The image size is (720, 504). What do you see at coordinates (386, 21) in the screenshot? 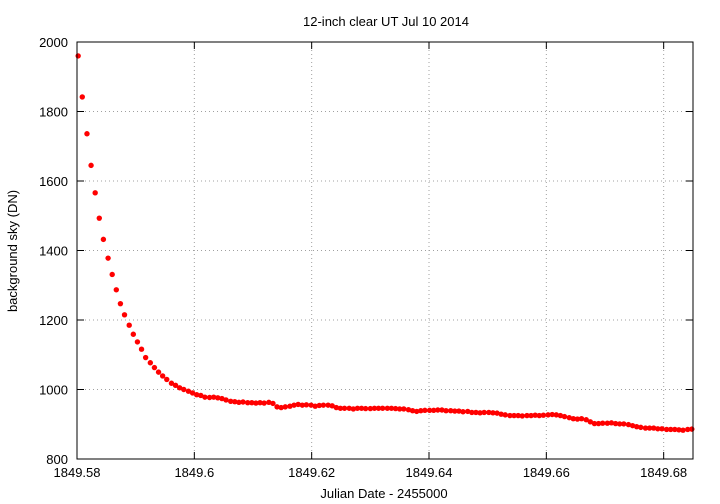
I see `chart-title: 12-inch clear UT Jul 10 2014` at bounding box center [386, 21].